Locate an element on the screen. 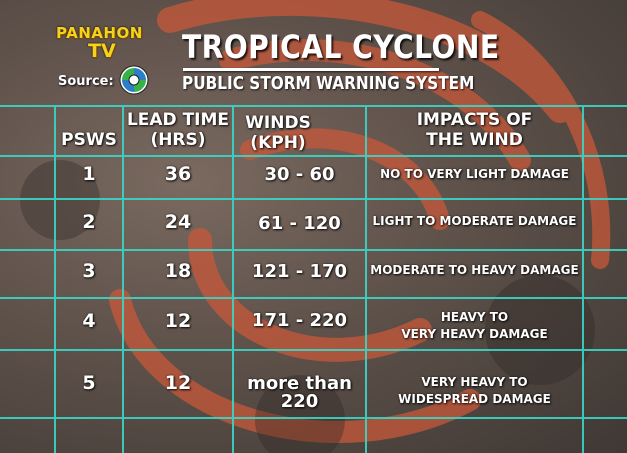 This screenshot has height=453, width=627. row-5-impact-line2: WIDESPREAD DAMAGE is located at coordinates (474, 399).